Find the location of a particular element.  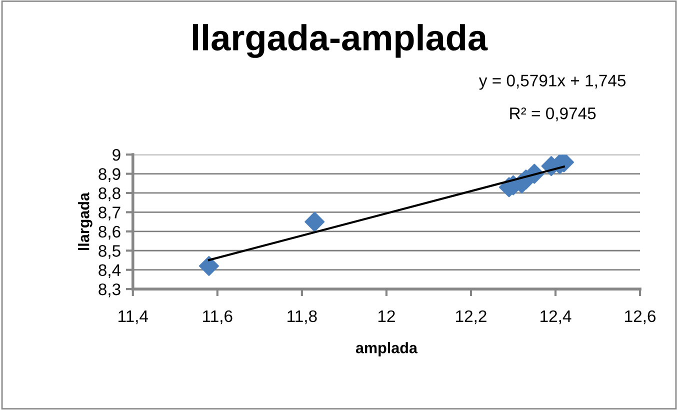

y-tick-label: 9 is located at coordinates (116, 154).